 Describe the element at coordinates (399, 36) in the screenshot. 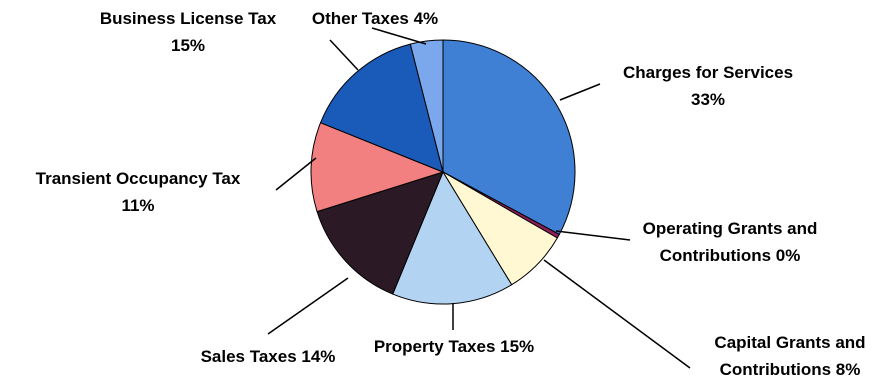

I see `leader-line-other-taxes` at that location.